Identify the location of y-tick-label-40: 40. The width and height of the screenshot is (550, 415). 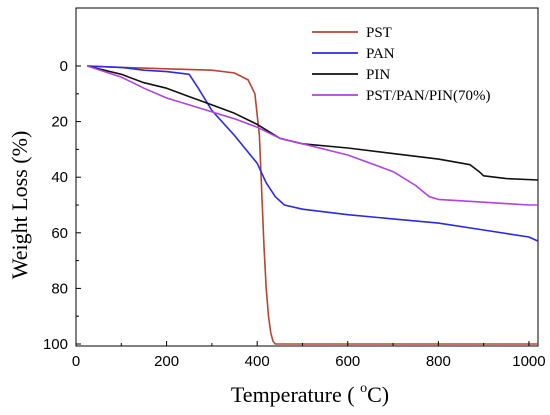
(59, 177).